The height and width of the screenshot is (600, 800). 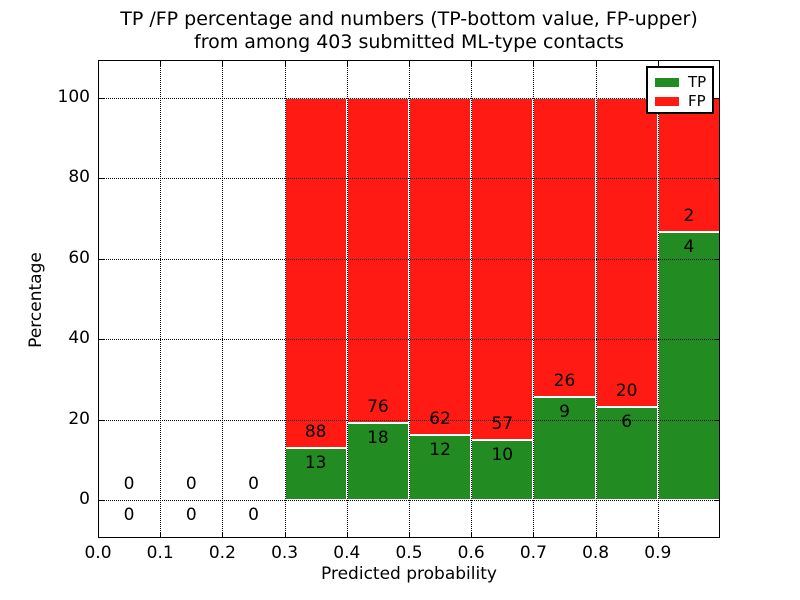 I want to click on x-tick-label: 0.8, so click(x=596, y=553).